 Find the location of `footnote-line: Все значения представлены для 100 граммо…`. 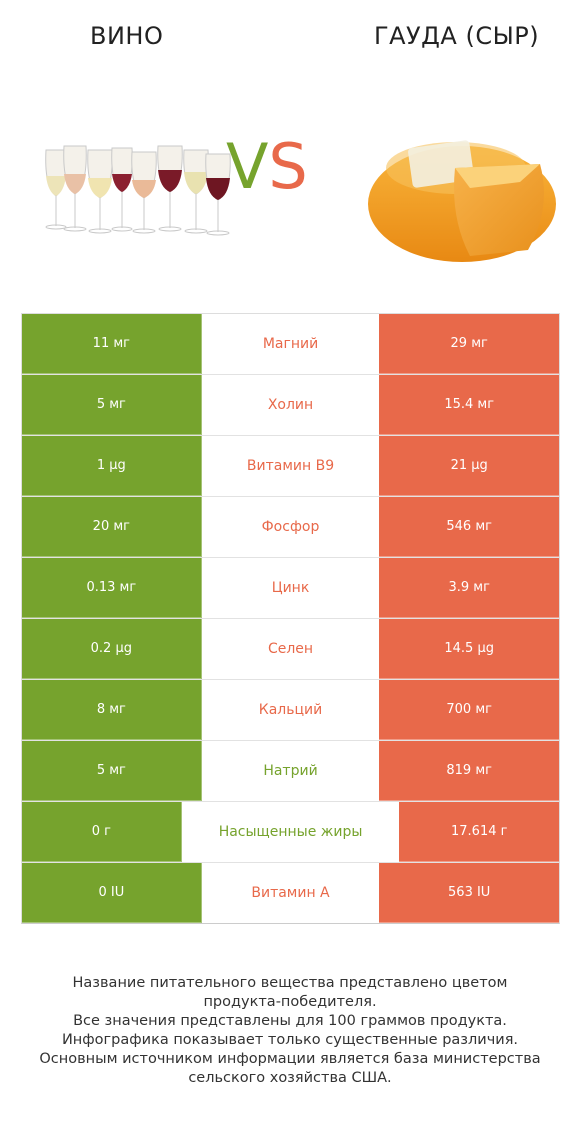

footnote-line: Все значения представлены для 100 граммо… is located at coordinates (290, 1021).